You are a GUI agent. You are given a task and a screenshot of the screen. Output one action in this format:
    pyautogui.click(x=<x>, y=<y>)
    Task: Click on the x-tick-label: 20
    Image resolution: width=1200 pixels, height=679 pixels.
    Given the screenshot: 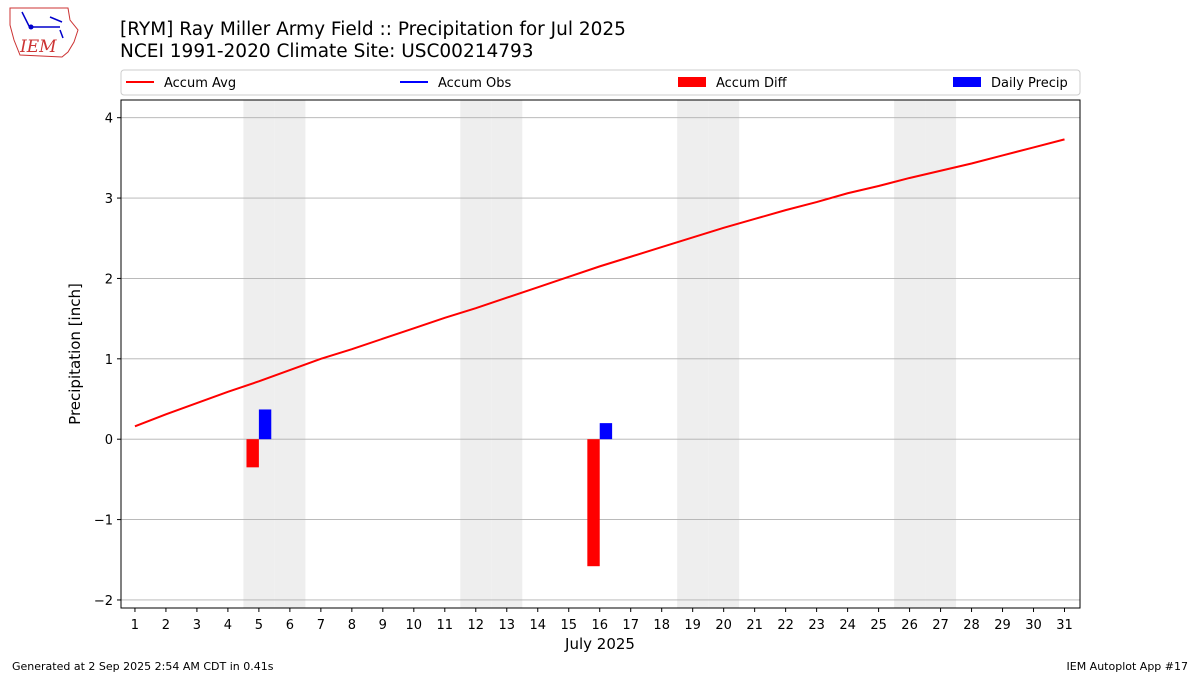 What is the action you would take?
    pyautogui.click(x=723, y=625)
    